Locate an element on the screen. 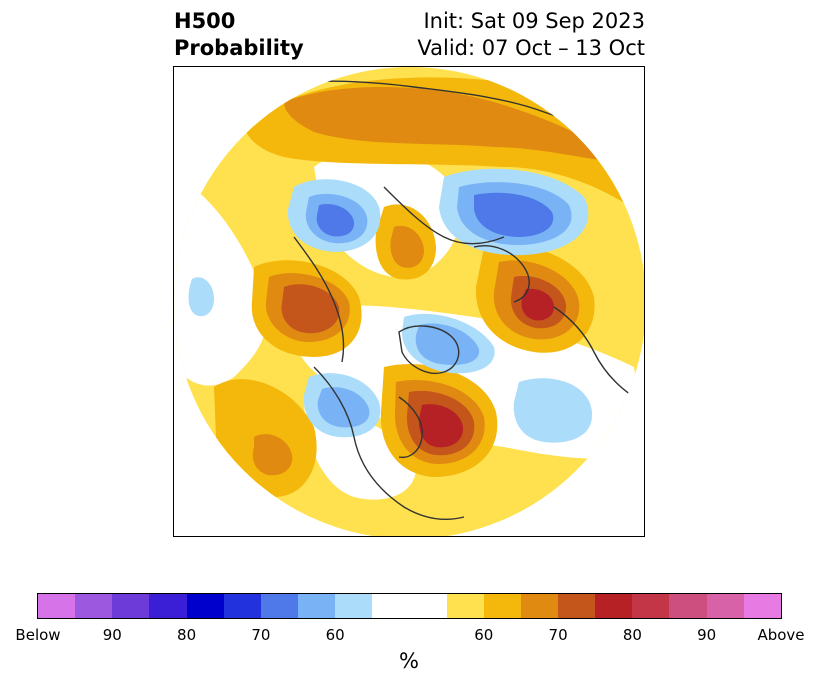  above-normal-core-center is located at coordinates (407, 246).